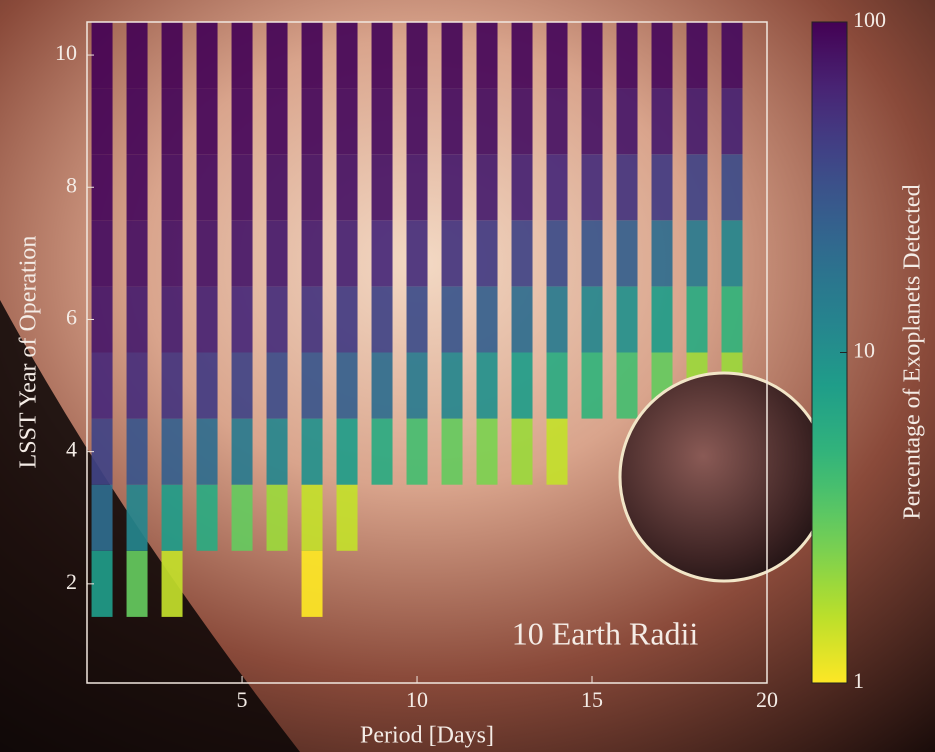 The width and height of the screenshot is (935, 752). I want to click on x-axis-label: Period [Days], so click(427, 736).